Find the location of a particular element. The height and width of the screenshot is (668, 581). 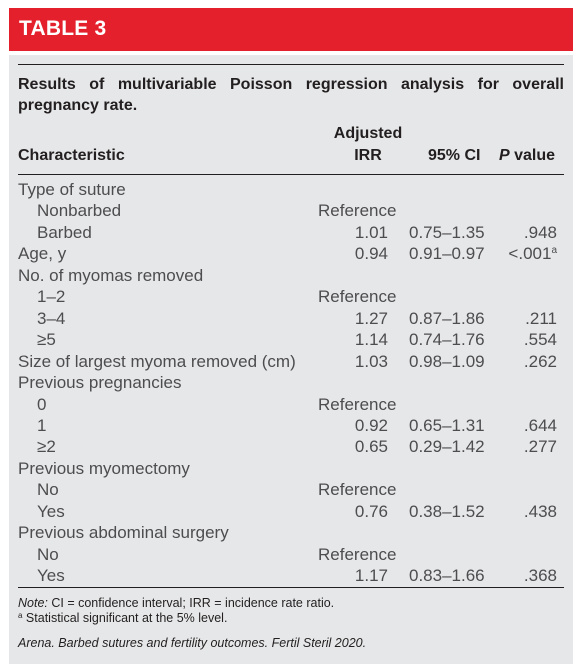

row-irr: 1.14 is located at coordinates (371, 340).